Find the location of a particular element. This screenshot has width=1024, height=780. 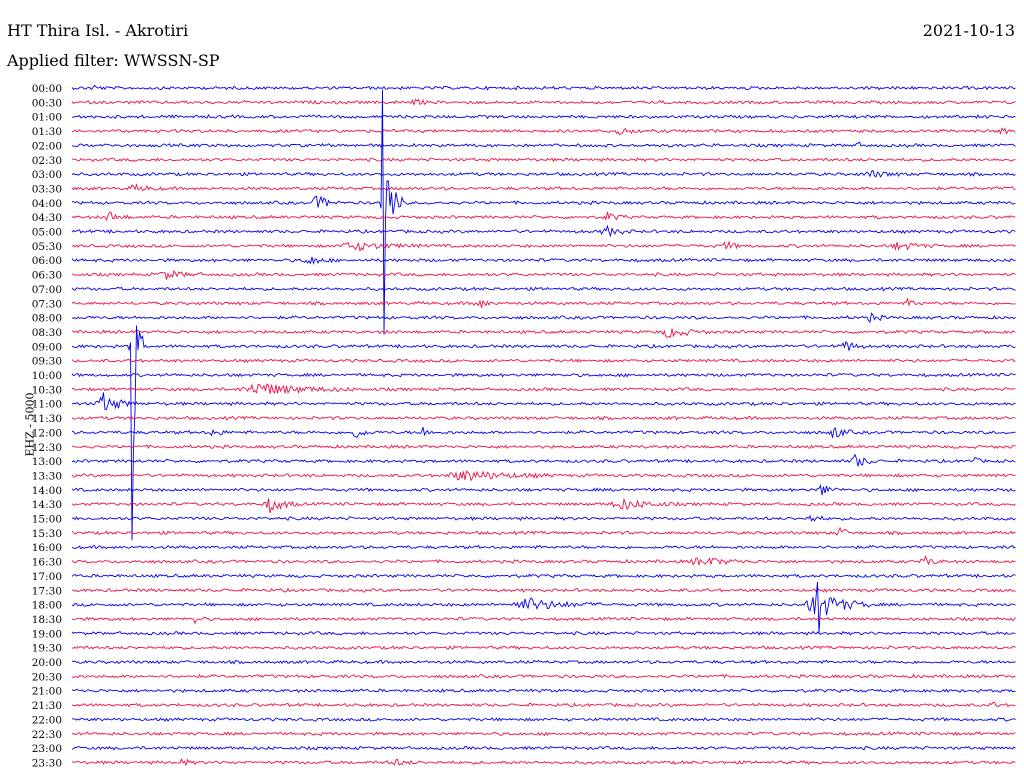

time-label: 16:30 is located at coordinates (47, 563).